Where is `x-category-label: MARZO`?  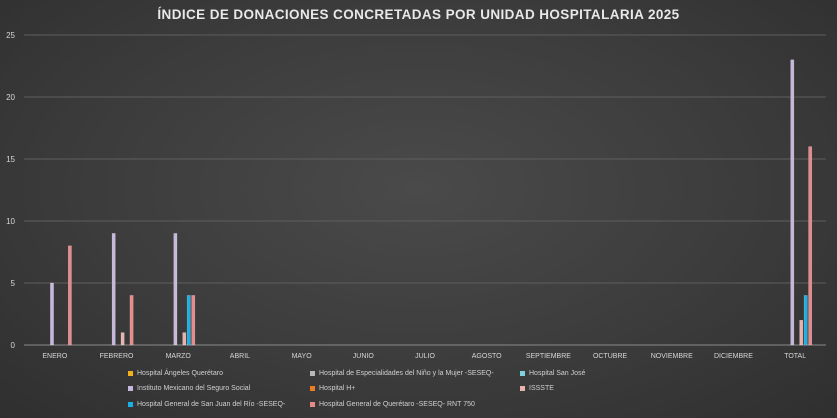
x-category-label: MARZO is located at coordinates (179, 356).